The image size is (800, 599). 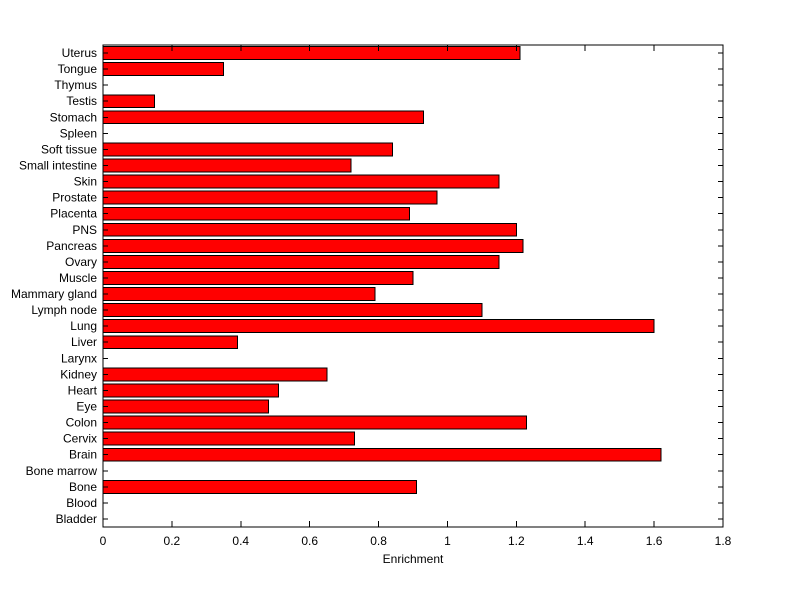 I want to click on bar-testis, so click(x=129, y=101).